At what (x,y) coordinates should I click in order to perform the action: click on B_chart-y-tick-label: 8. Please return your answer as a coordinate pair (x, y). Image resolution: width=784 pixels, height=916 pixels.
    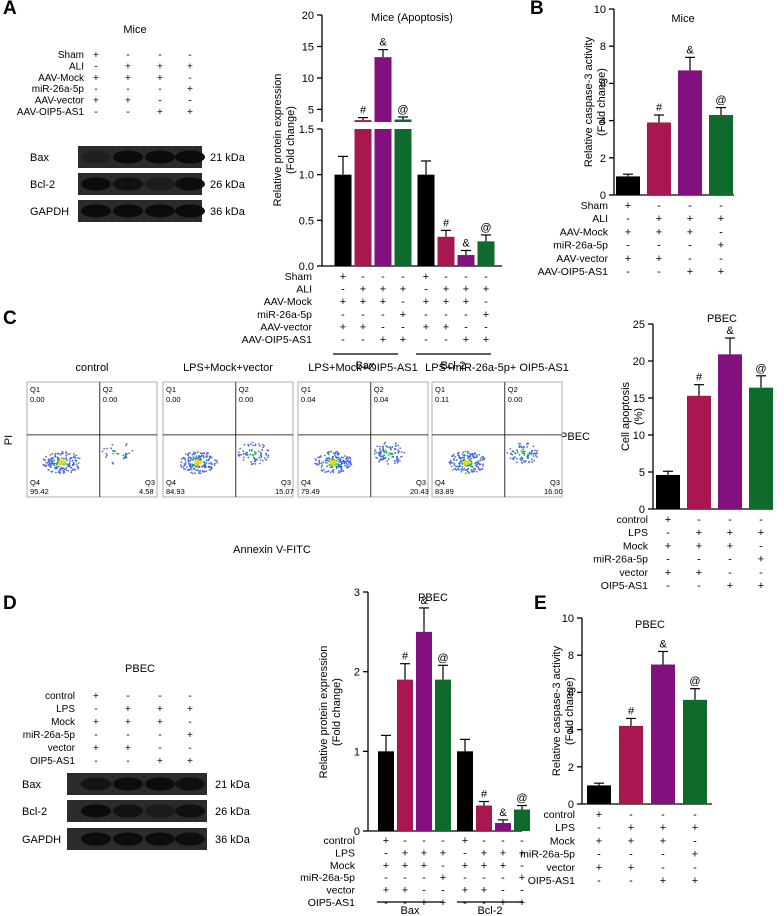
    Looking at the image, I should click on (603, 47).